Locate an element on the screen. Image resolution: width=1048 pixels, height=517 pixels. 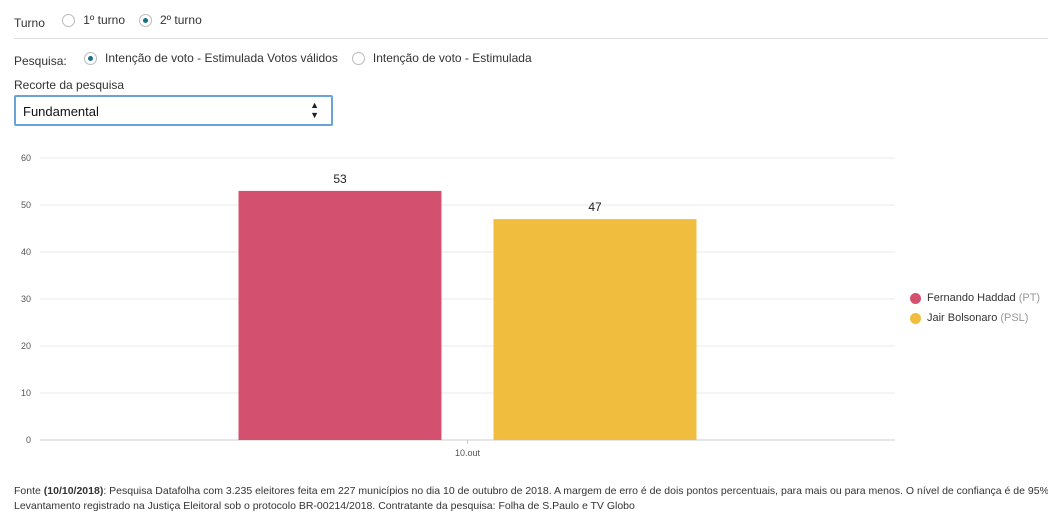
x-tick-label: 10.out is located at coordinates (468, 453).